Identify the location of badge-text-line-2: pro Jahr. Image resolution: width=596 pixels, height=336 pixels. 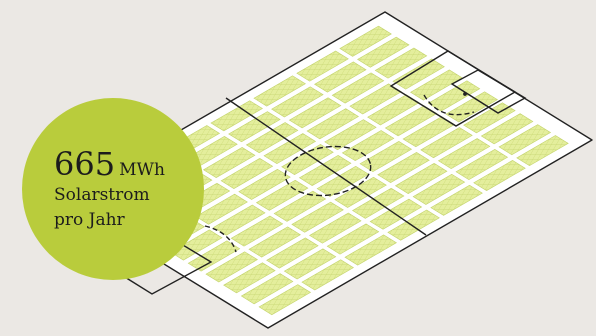
(89, 220).